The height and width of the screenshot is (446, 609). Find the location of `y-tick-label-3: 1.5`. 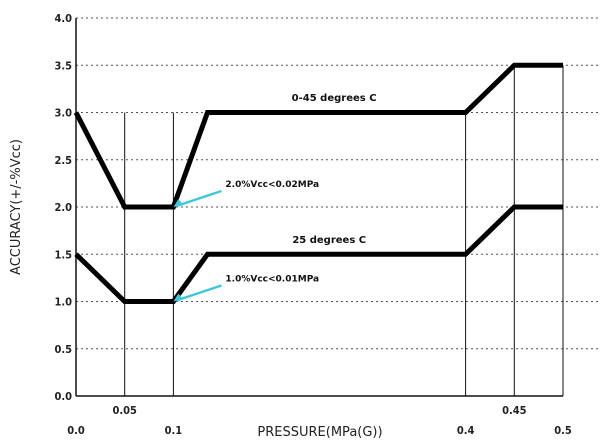

y-tick-label-3: 1.5 is located at coordinates (63, 254).